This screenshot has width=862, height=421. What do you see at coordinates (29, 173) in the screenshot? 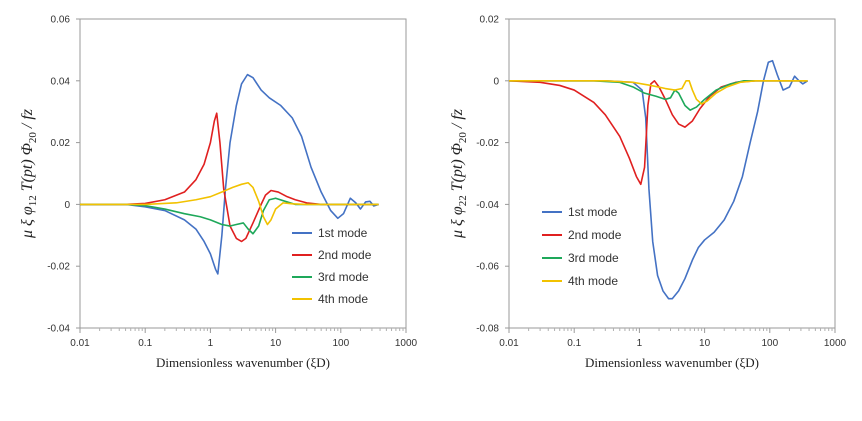
I see `y-axis-label: μ ξ φ12 T(pt) Φ20 / fz` at bounding box center [29, 173].